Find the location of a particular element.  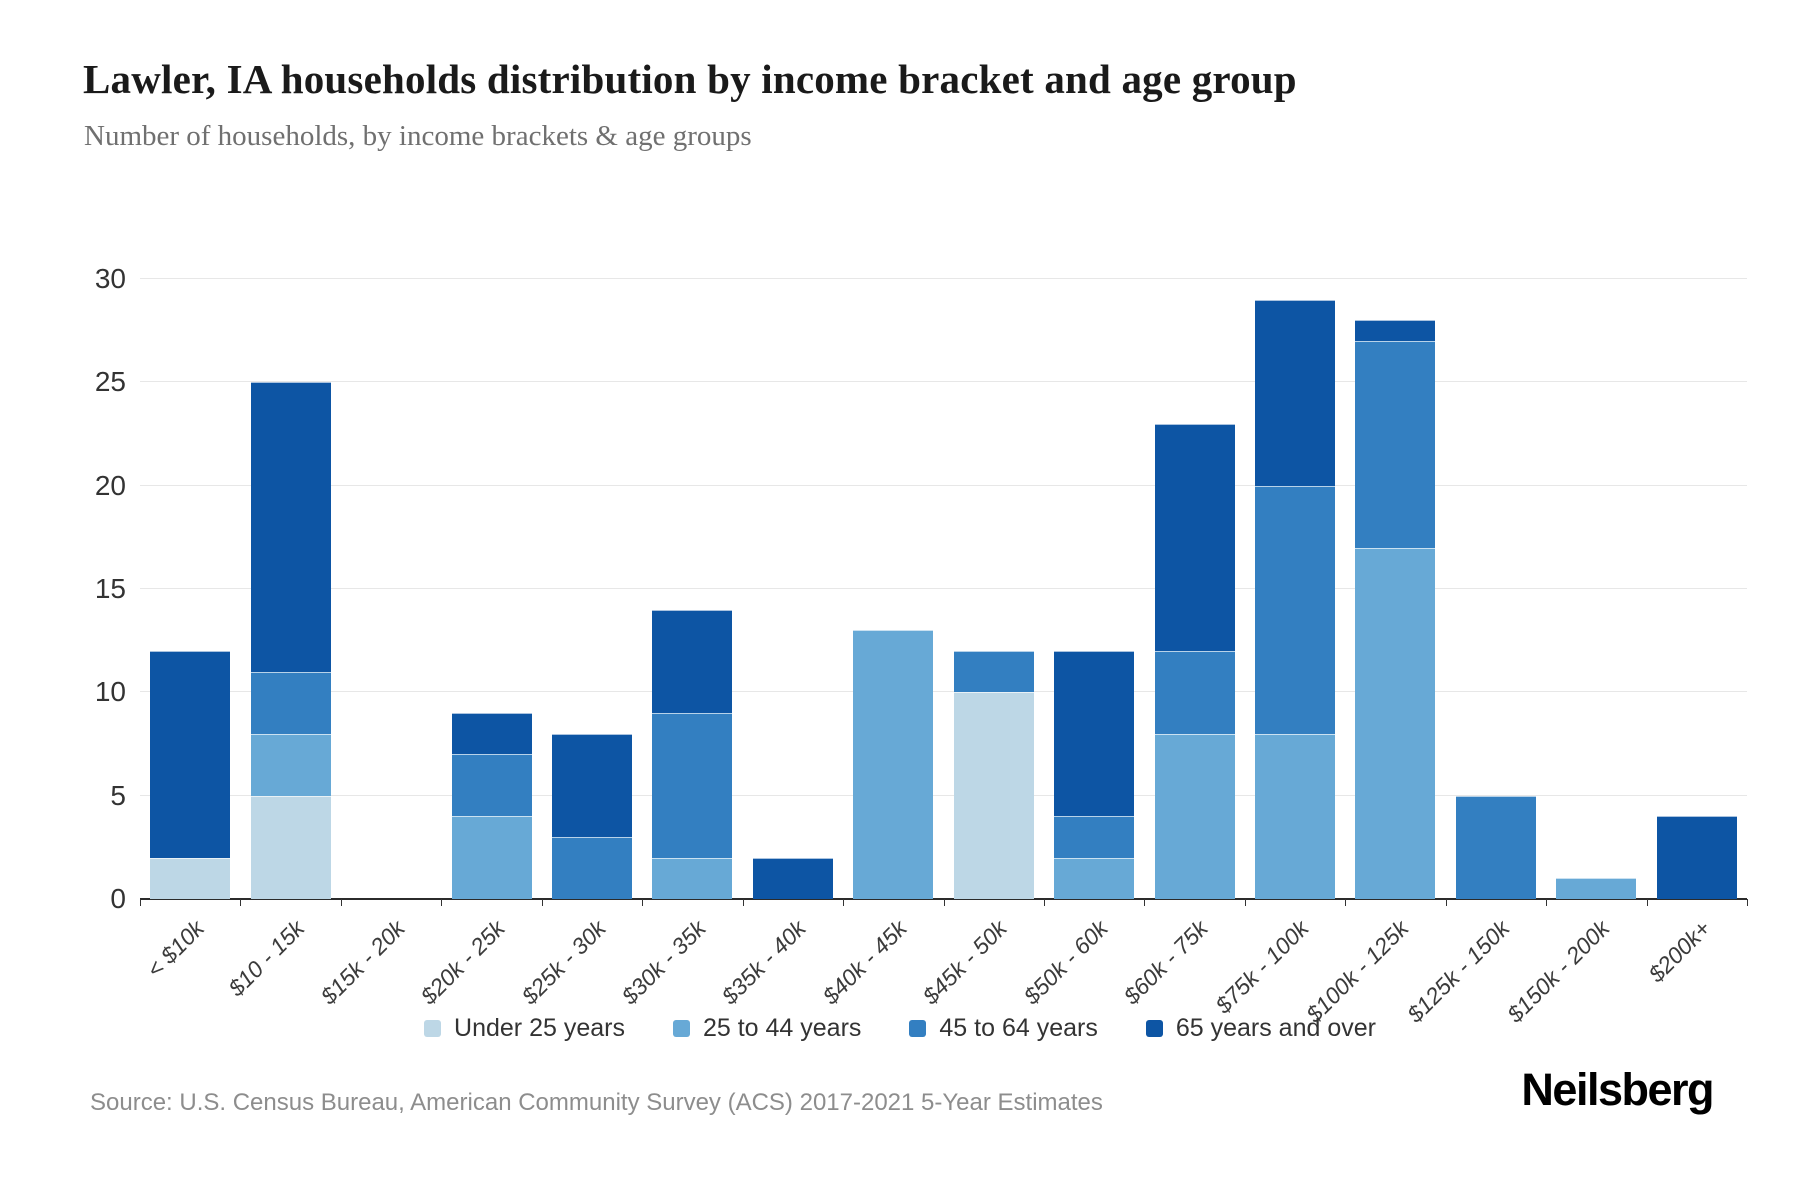

x-axis-label-< $10k: < $10k is located at coordinates (174, 949).